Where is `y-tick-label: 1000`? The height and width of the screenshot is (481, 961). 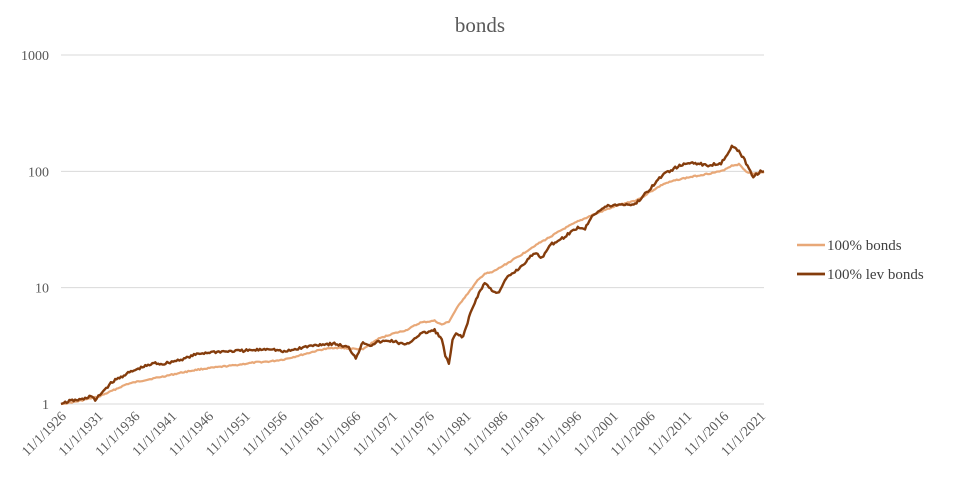 y-tick-label: 1000 is located at coordinates (35, 56).